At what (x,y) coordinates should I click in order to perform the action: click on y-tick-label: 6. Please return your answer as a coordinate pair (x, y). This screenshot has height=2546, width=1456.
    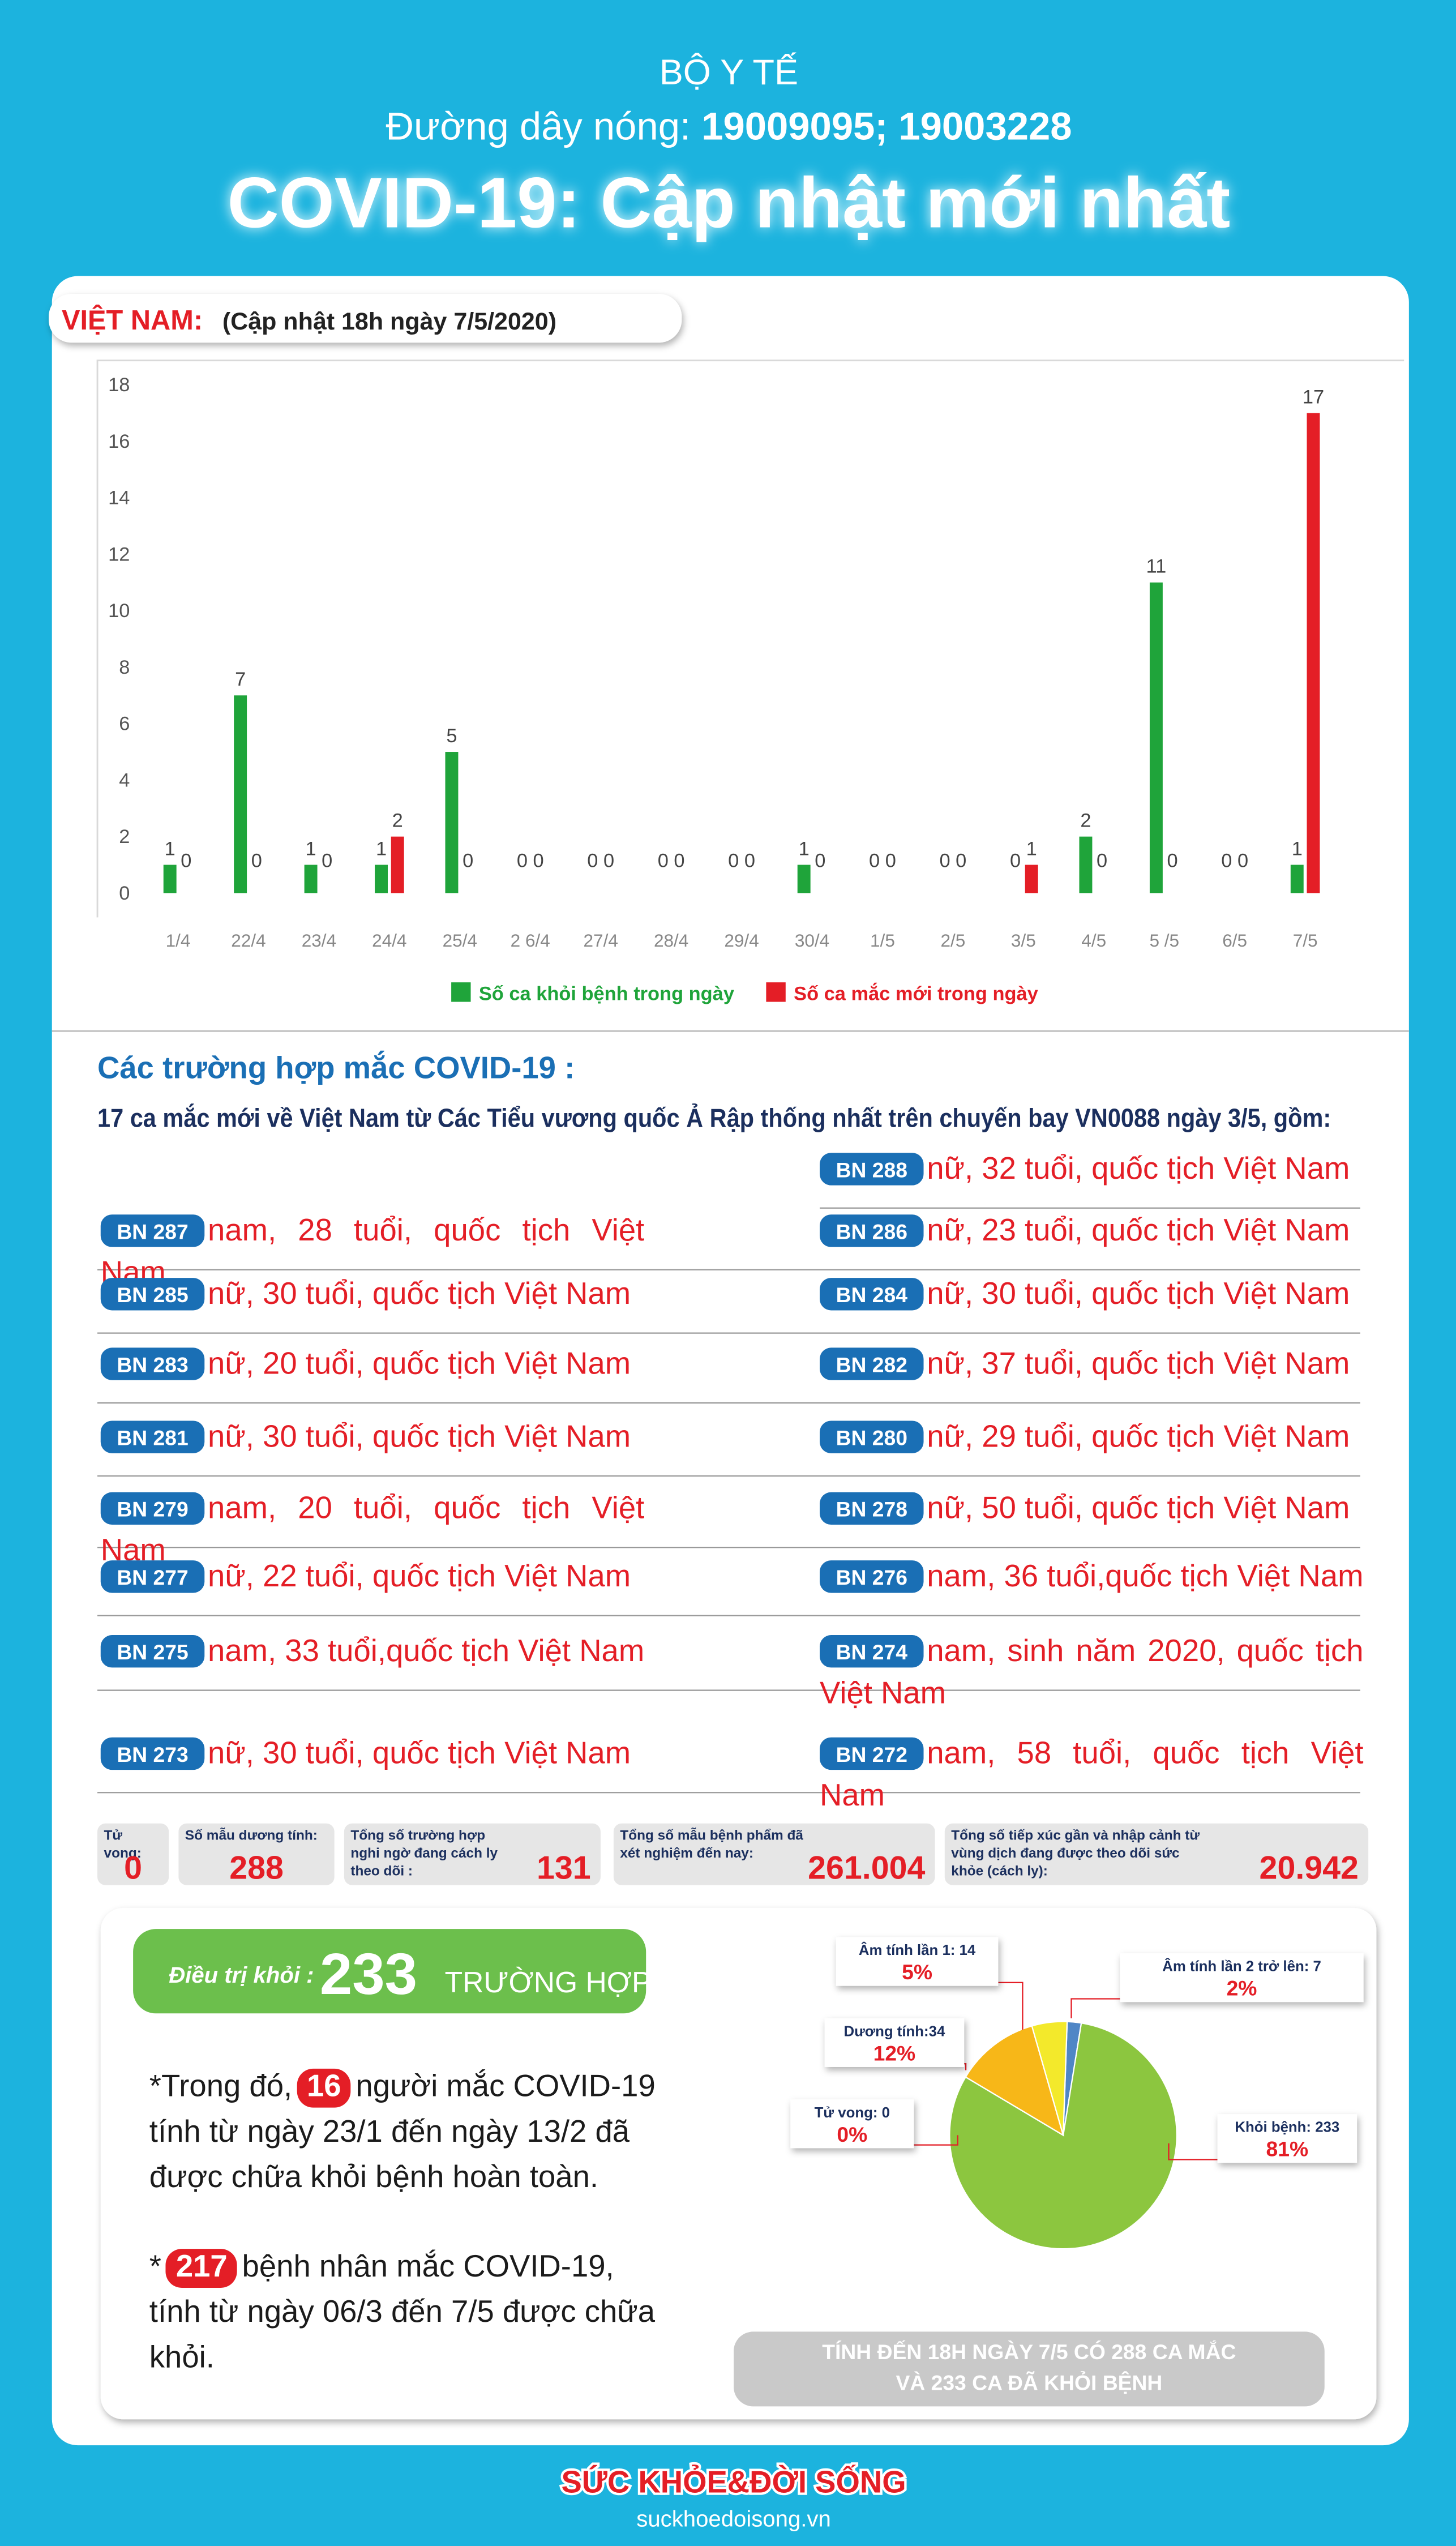
    Looking at the image, I should click on (124, 724).